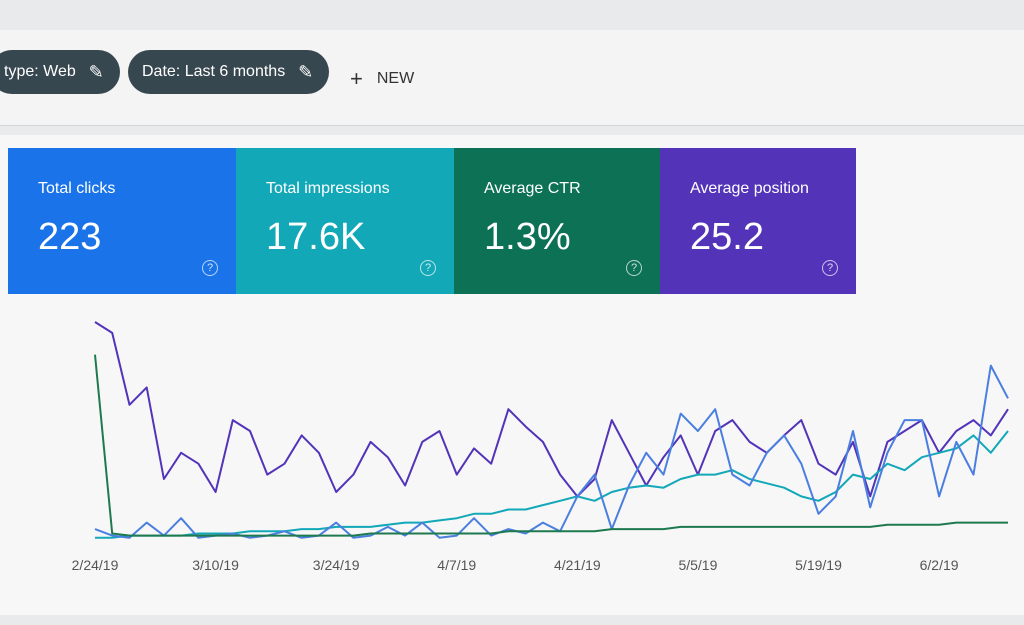 Image resolution: width=1024 pixels, height=625 pixels. What do you see at coordinates (336, 565) in the screenshot?
I see `x-tick-label: 3/24/19` at bounding box center [336, 565].